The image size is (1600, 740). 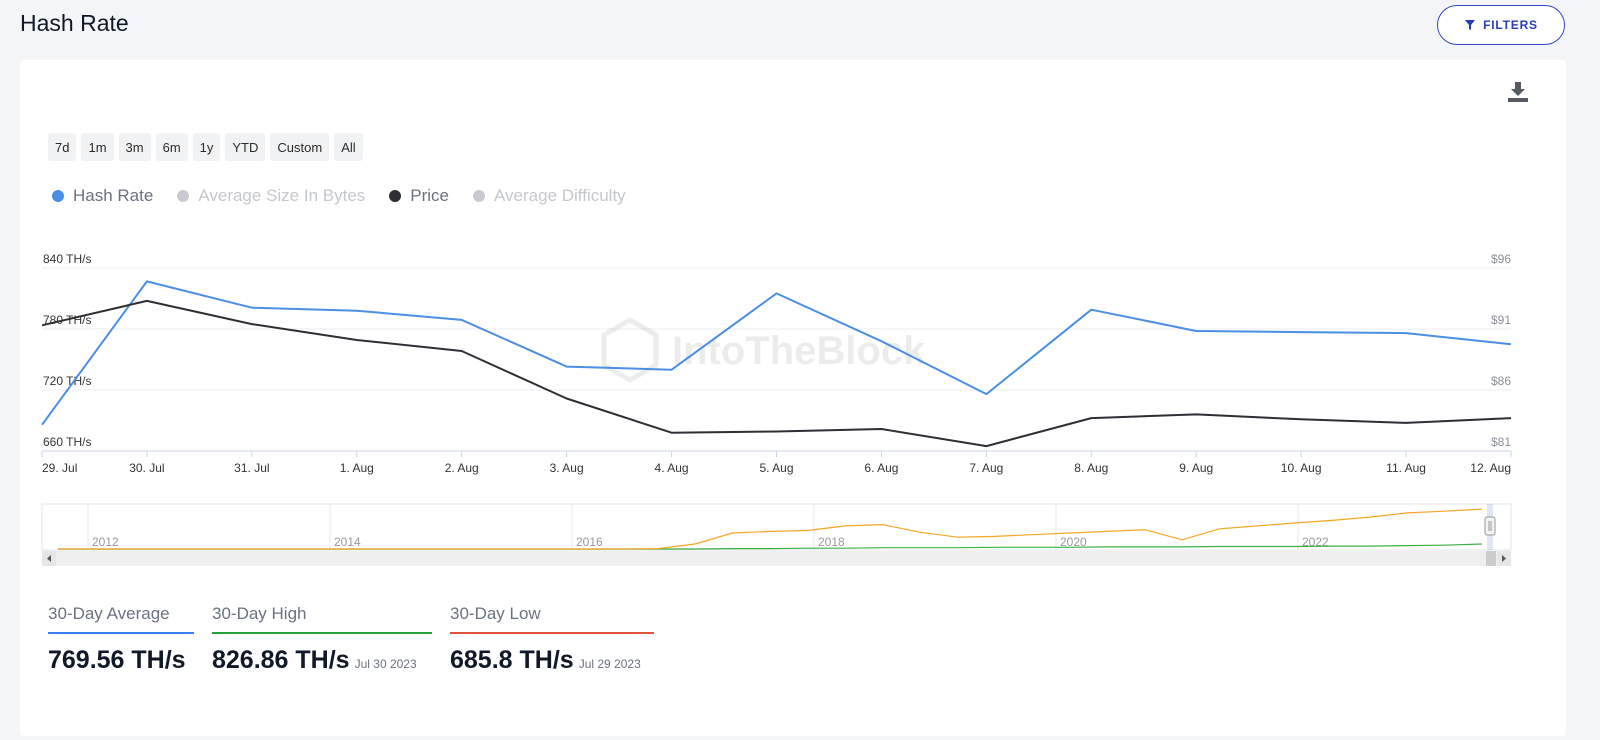 I want to click on stat-value-row: 826.86 TH/s Jul 30 2023, so click(x=322, y=660).